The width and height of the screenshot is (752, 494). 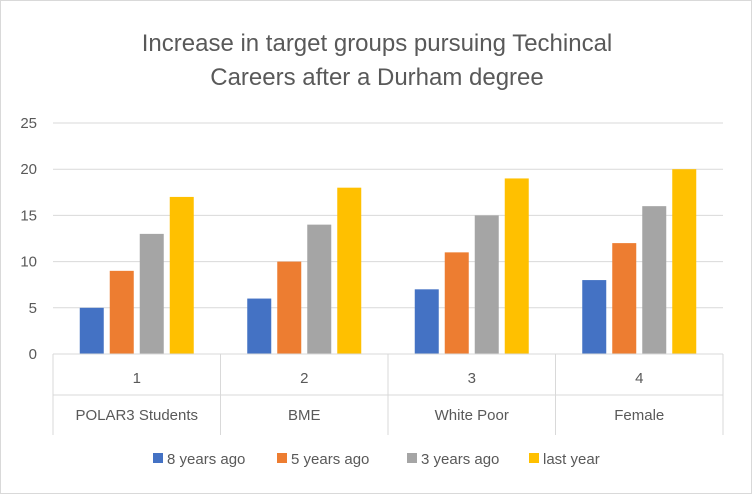 I want to click on chart-title-line-2: Careers after a Durham degree, so click(x=377, y=77).